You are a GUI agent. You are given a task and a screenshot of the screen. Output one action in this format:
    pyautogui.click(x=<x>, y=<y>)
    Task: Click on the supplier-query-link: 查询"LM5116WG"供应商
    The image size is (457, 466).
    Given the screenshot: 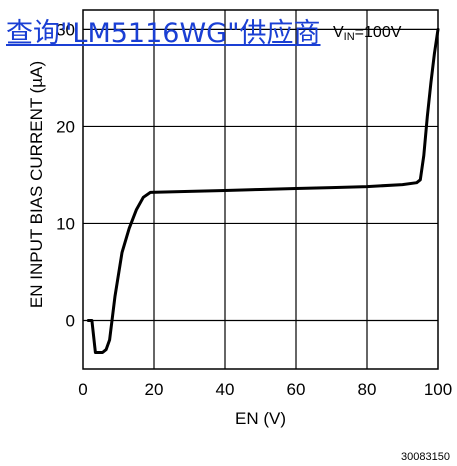 What is the action you would take?
    pyautogui.click(x=163, y=33)
    